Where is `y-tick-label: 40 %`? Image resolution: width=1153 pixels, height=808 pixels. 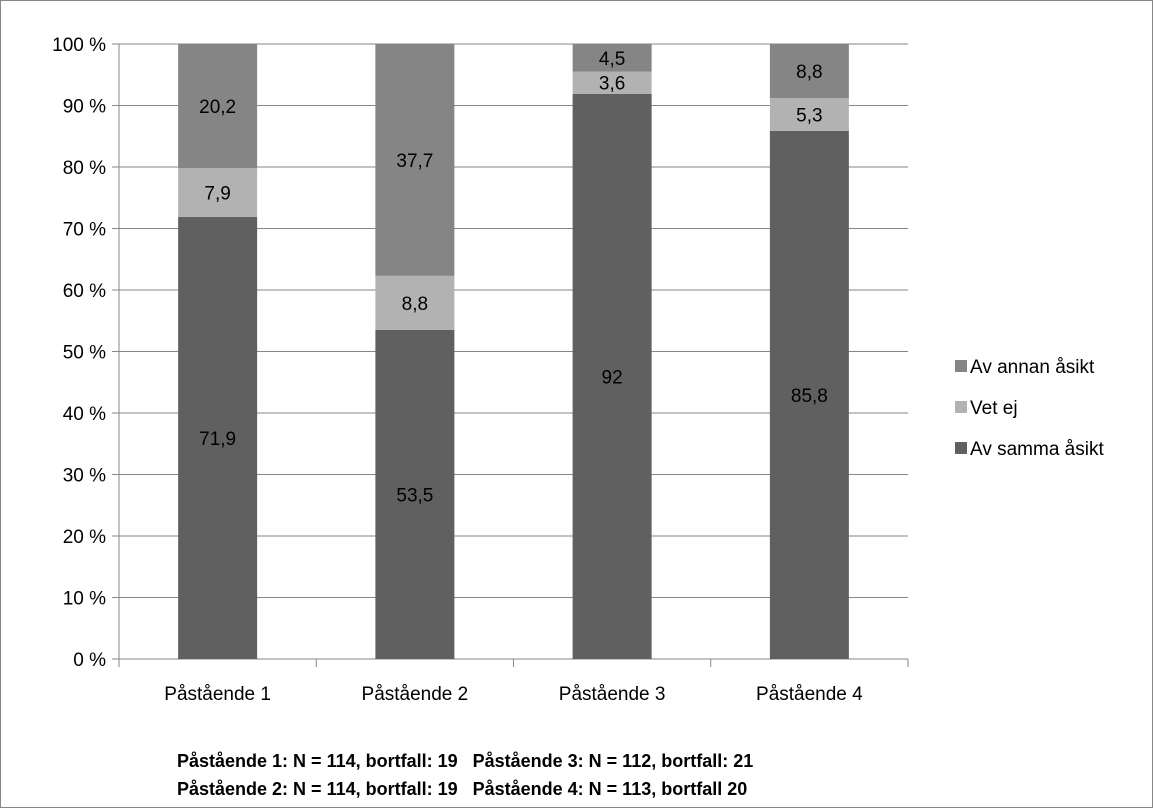 y-tick-label: 40 % is located at coordinates (84, 414).